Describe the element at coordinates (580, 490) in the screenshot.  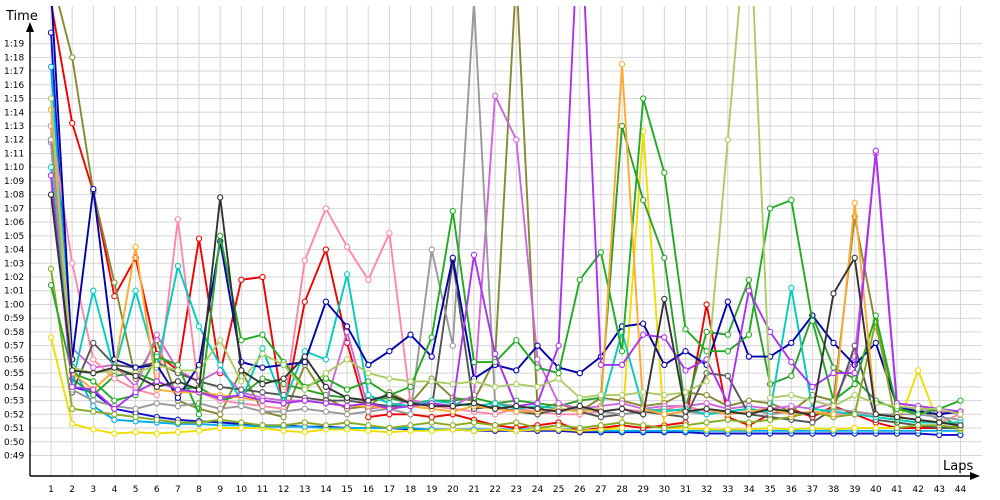
I see `x-tick-label: 26` at that location.